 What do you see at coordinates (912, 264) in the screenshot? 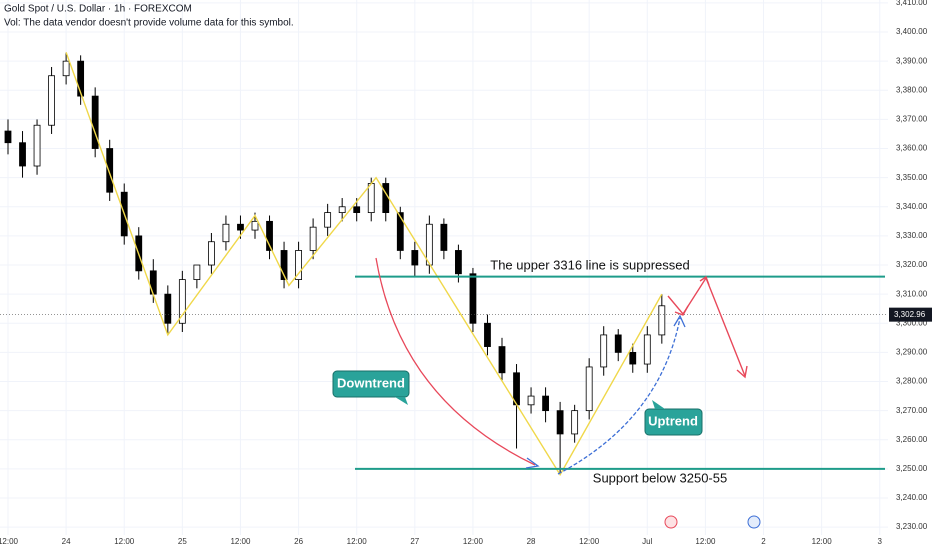
I see `y-tick-label: 3,320.00` at bounding box center [912, 264].